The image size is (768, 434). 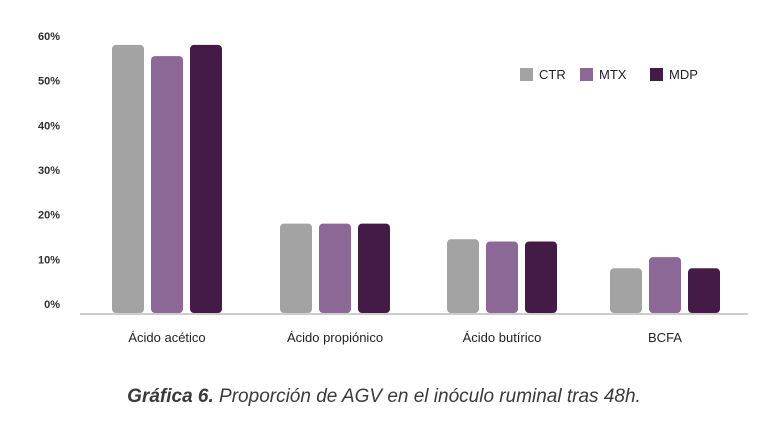 What do you see at coordinates (656, 74) in the screenshot?
I see `legend-swatch-mdp` at bounding box center [656, 74].